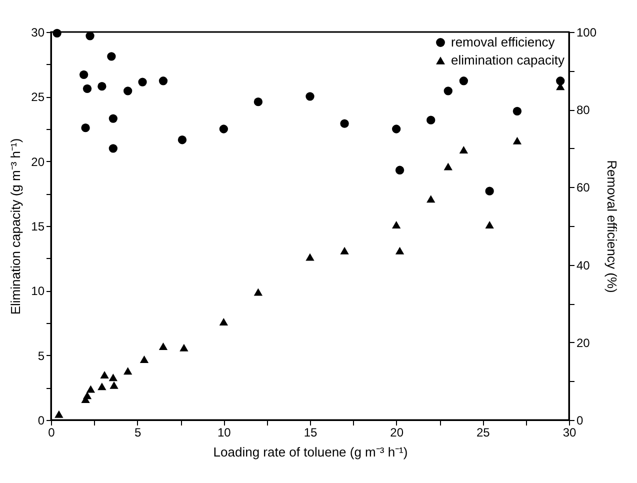 The height and width of the screenshot is (483, 637). Describe the element at coordinates (41, 355) in the screenshot. I see `y-tick-label: 5` at that location.